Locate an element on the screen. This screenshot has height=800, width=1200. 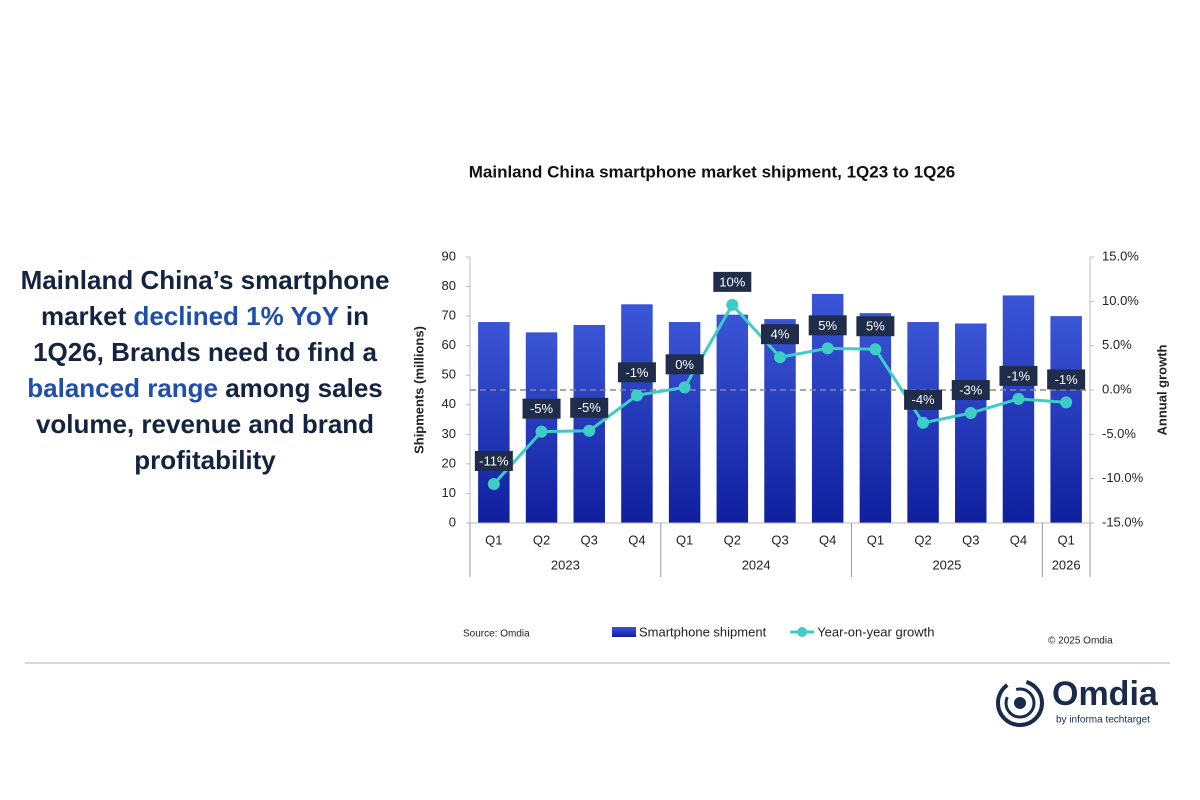
logo-icon is located at coordinates (1020, 703).